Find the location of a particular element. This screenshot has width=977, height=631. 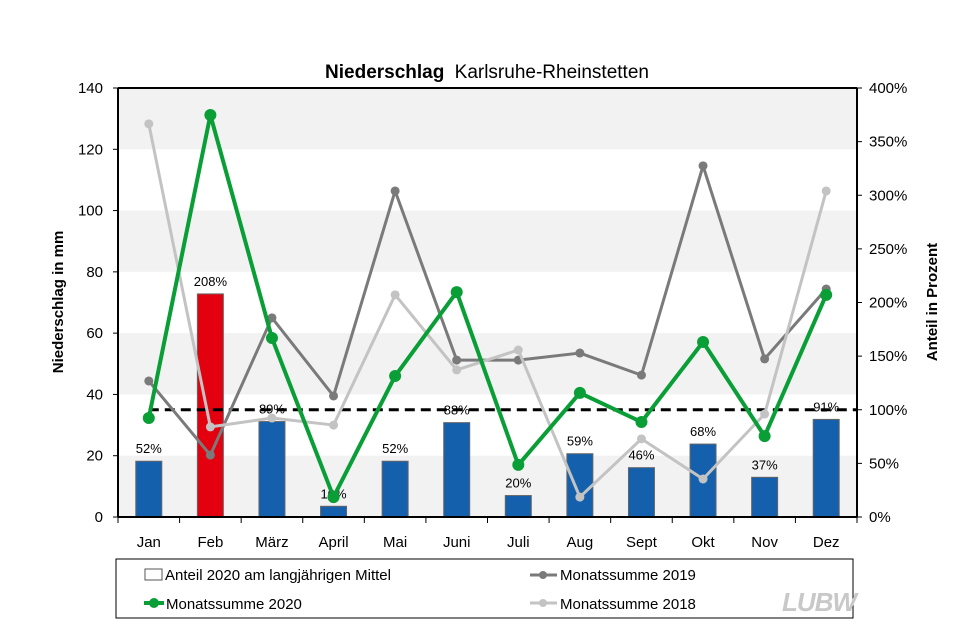

chart-title: Niederschlag Karlsruhe-Rheinstetten is located at coordinates (487, 72).